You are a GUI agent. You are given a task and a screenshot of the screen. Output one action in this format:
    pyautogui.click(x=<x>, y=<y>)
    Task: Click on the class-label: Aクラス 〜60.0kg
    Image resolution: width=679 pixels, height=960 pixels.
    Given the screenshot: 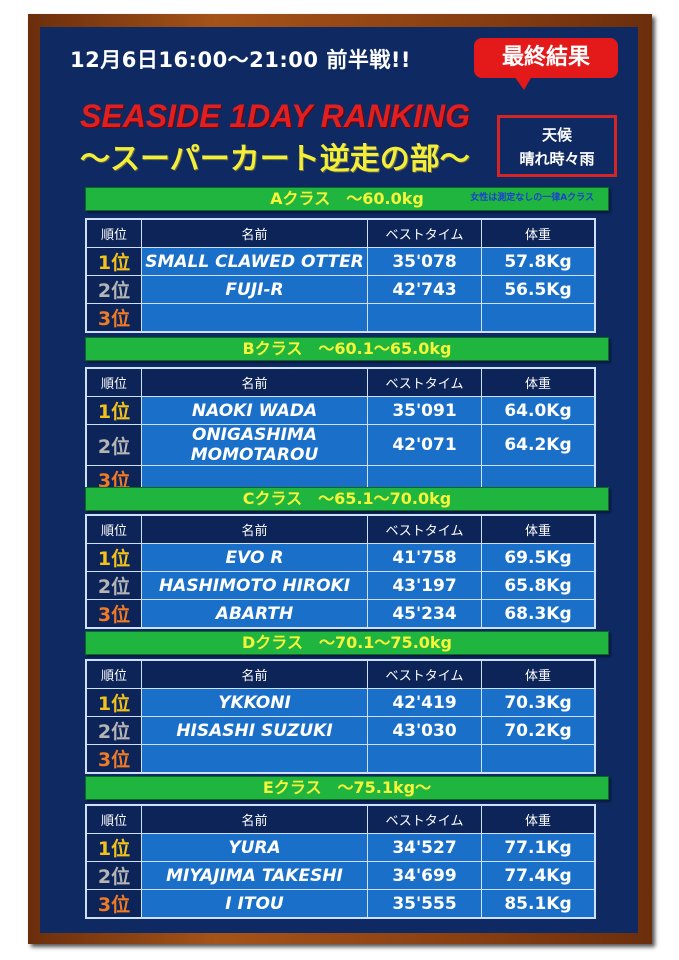 What is the action you would take?
    pyautogui.click(x=347, y=198)
    